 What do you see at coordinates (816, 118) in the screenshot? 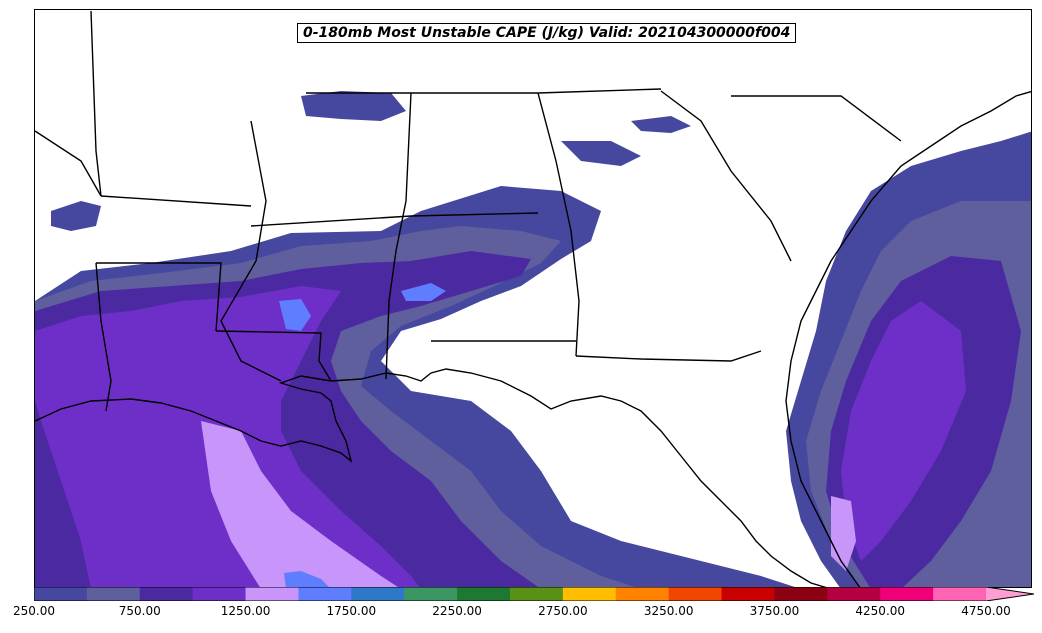
I see `state-line-nc-sc` at bounding box center [816, 118].